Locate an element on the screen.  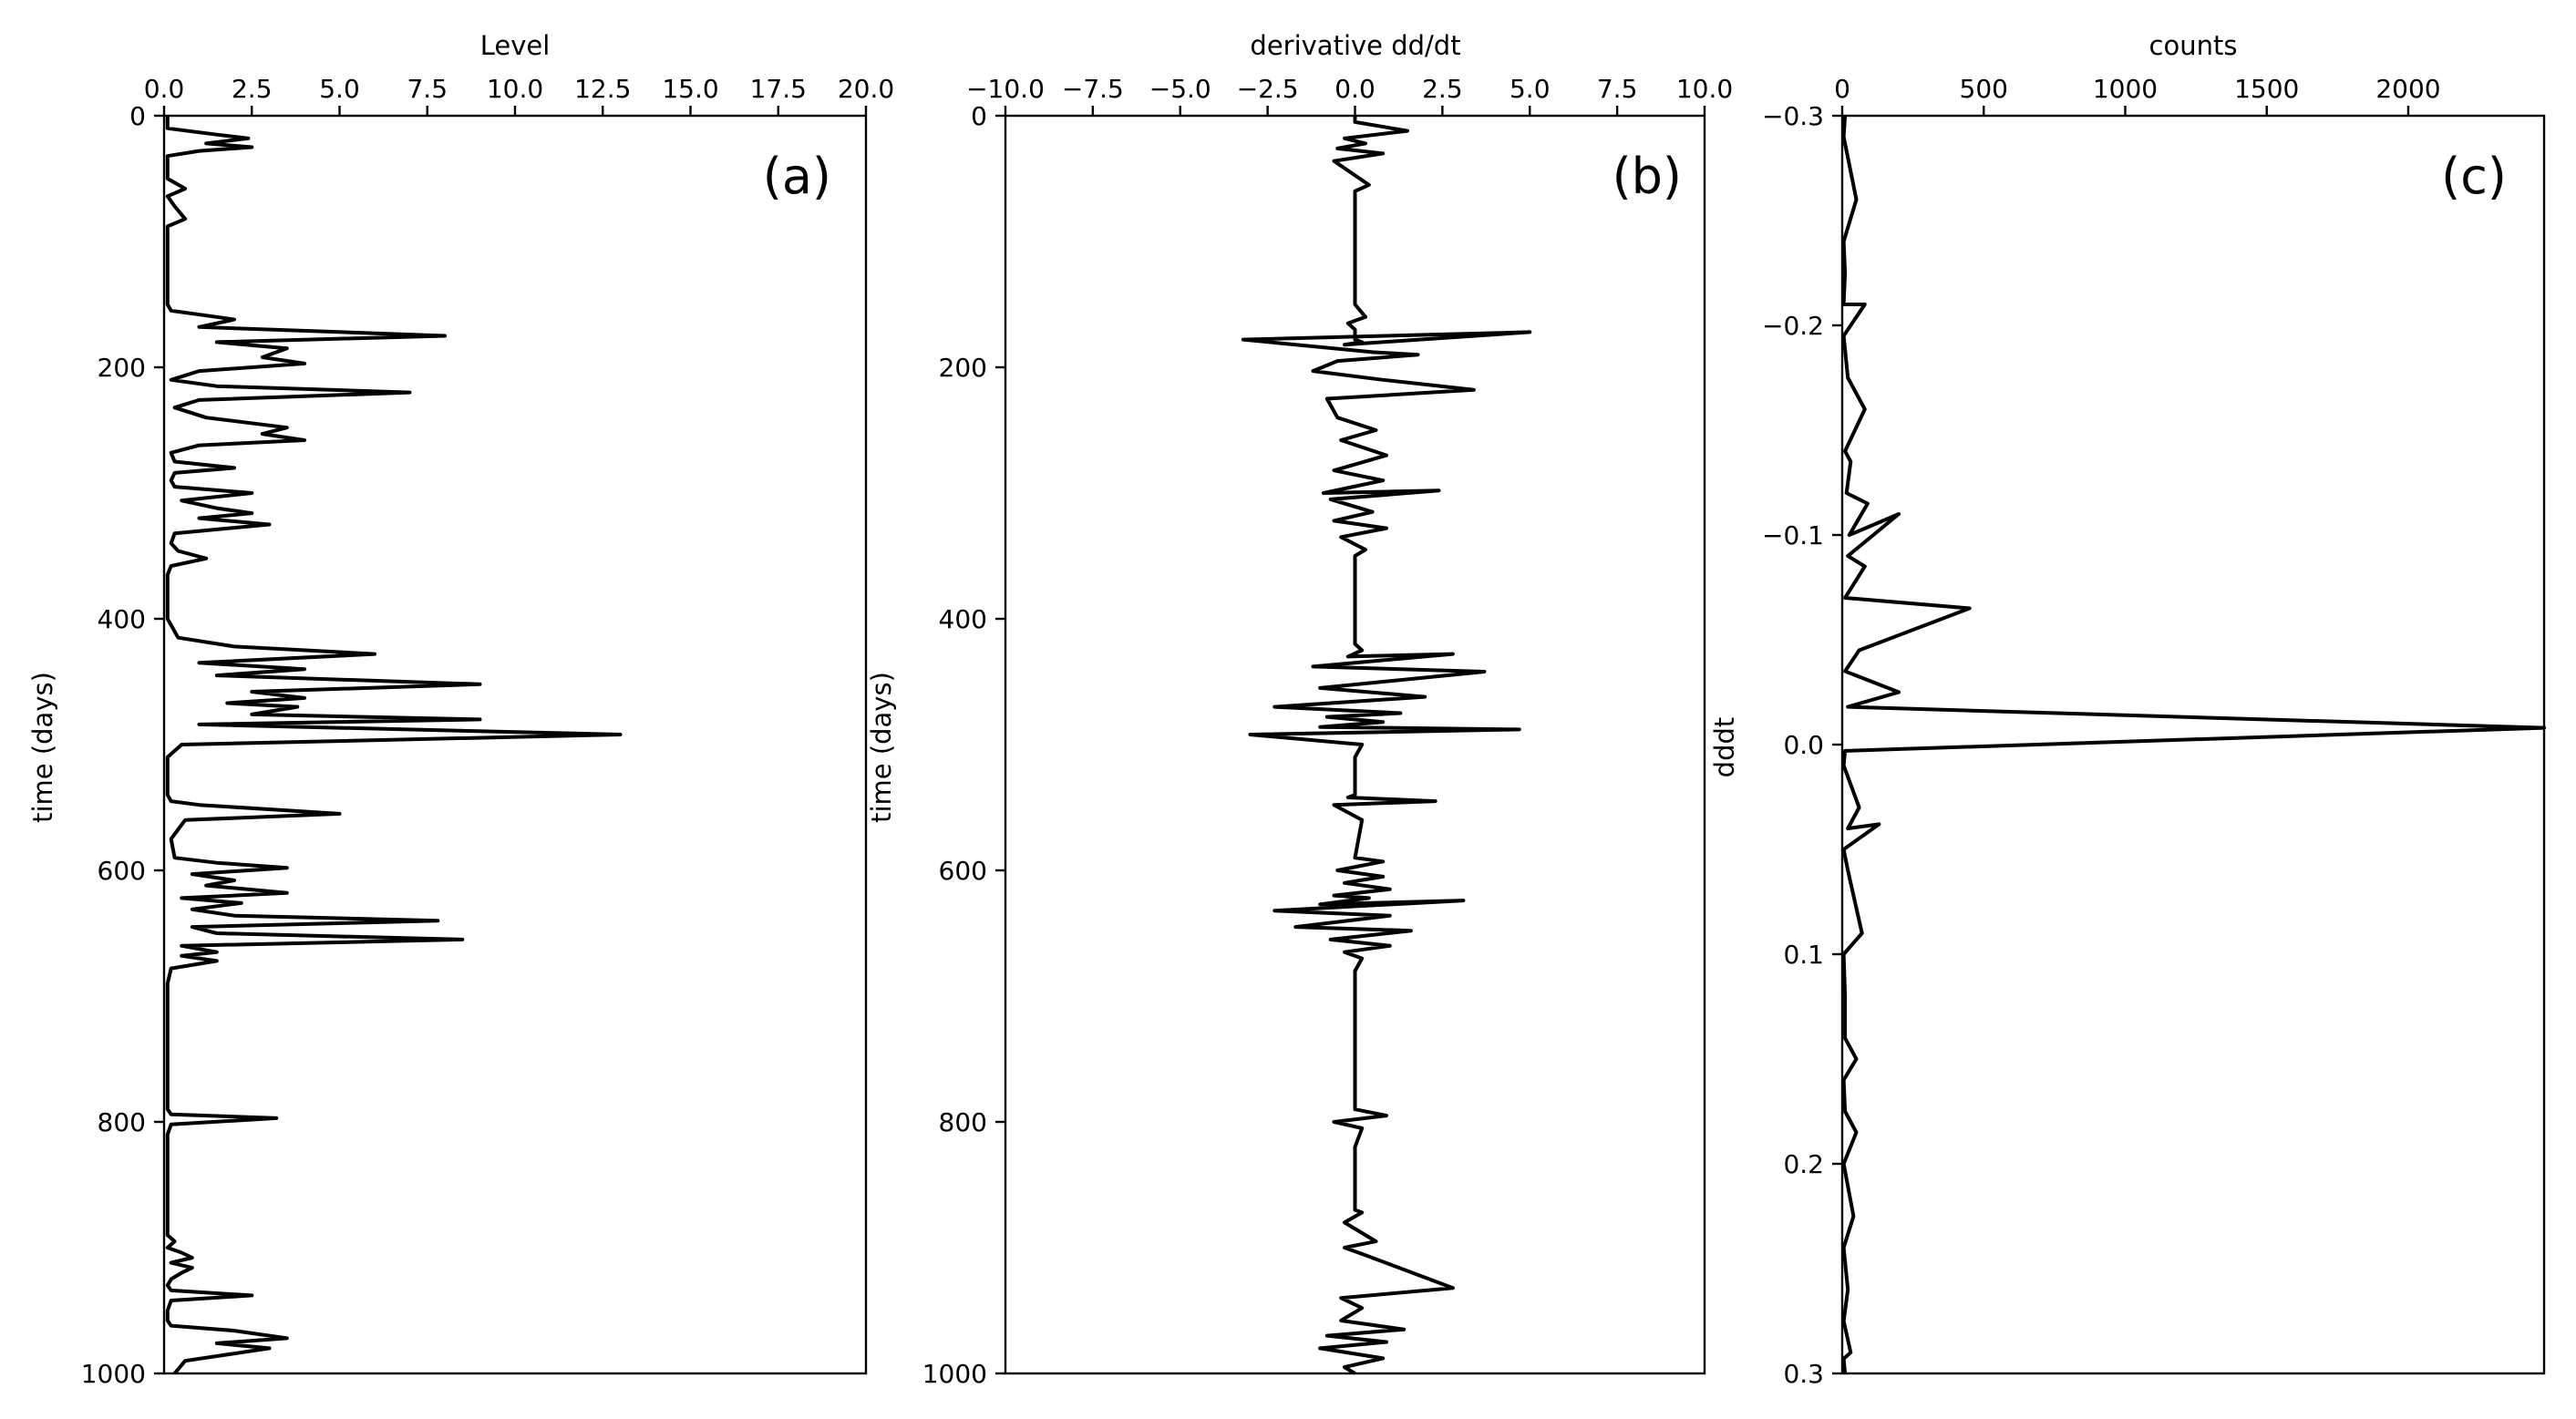
panel-b-x-tick-label: 5.0 is located at coordinates (1530, 89).